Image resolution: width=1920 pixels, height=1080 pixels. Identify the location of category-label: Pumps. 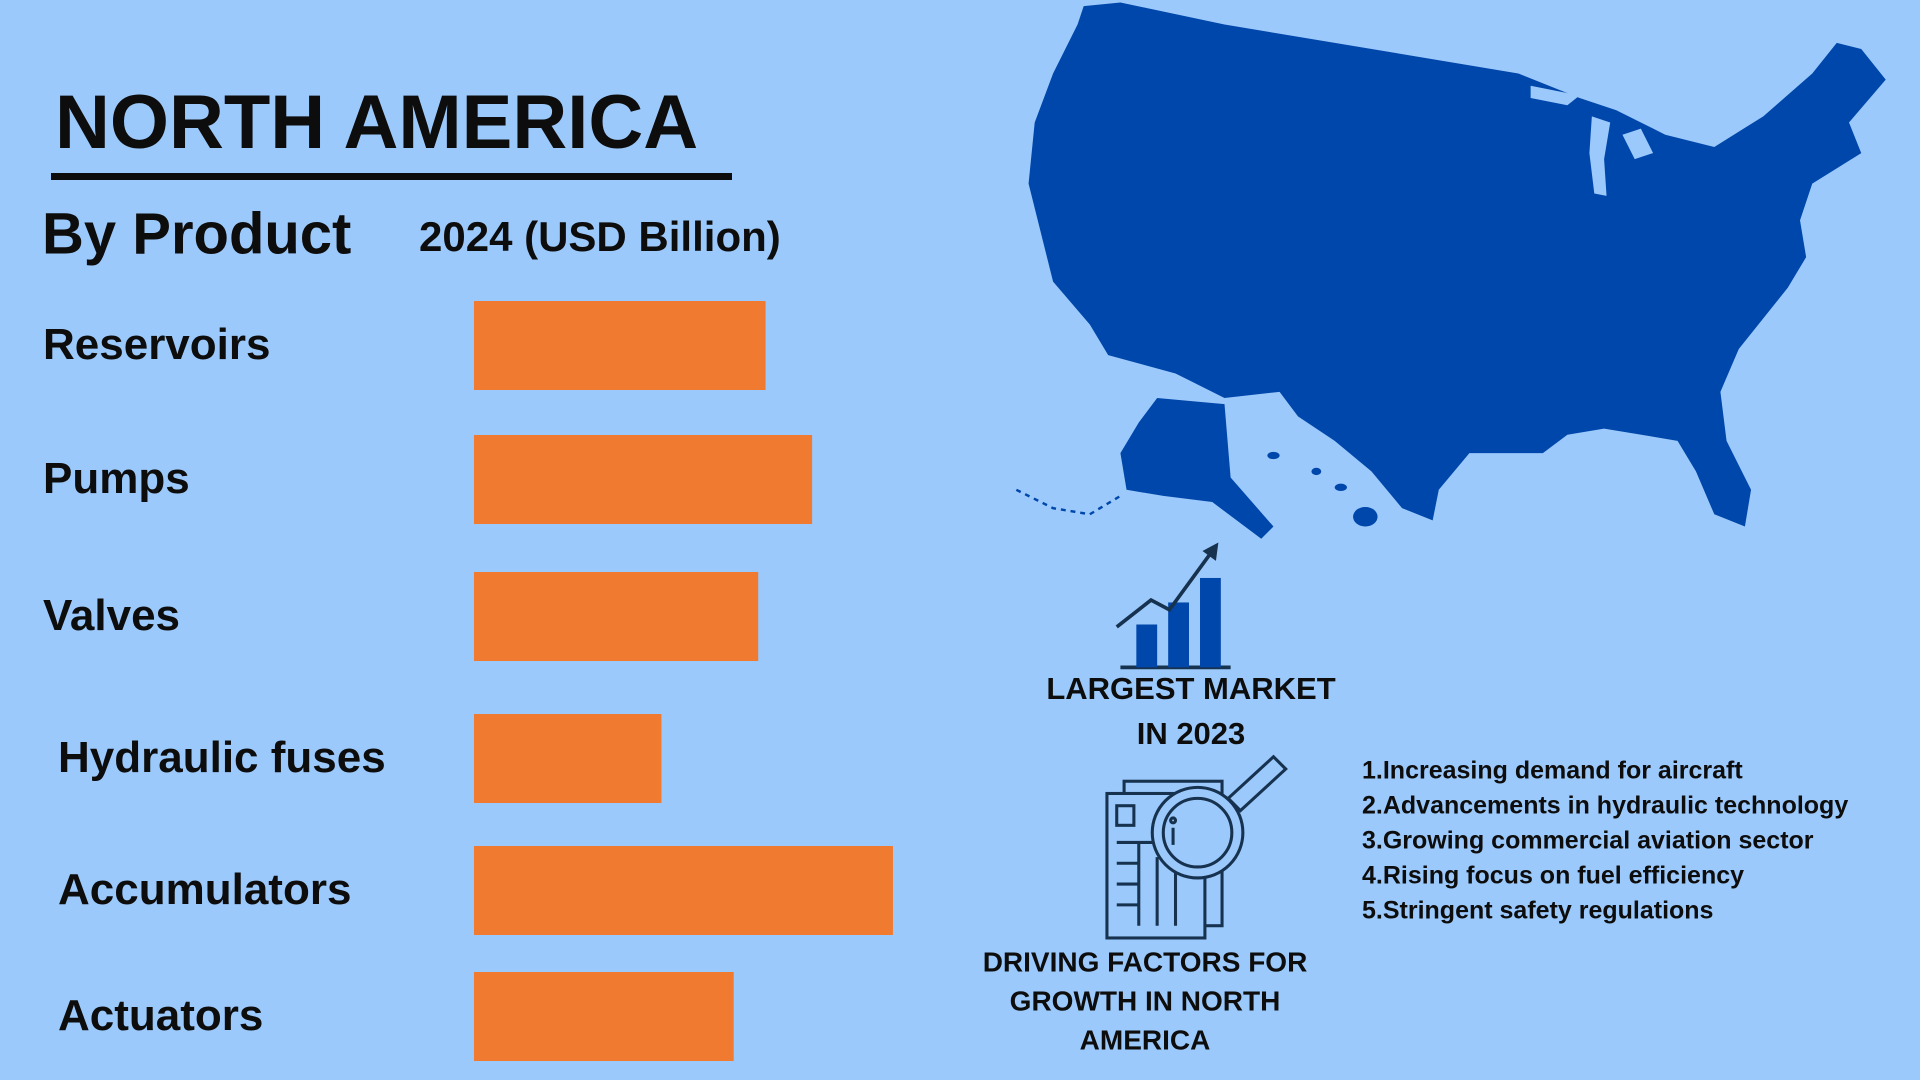
(116, 478).